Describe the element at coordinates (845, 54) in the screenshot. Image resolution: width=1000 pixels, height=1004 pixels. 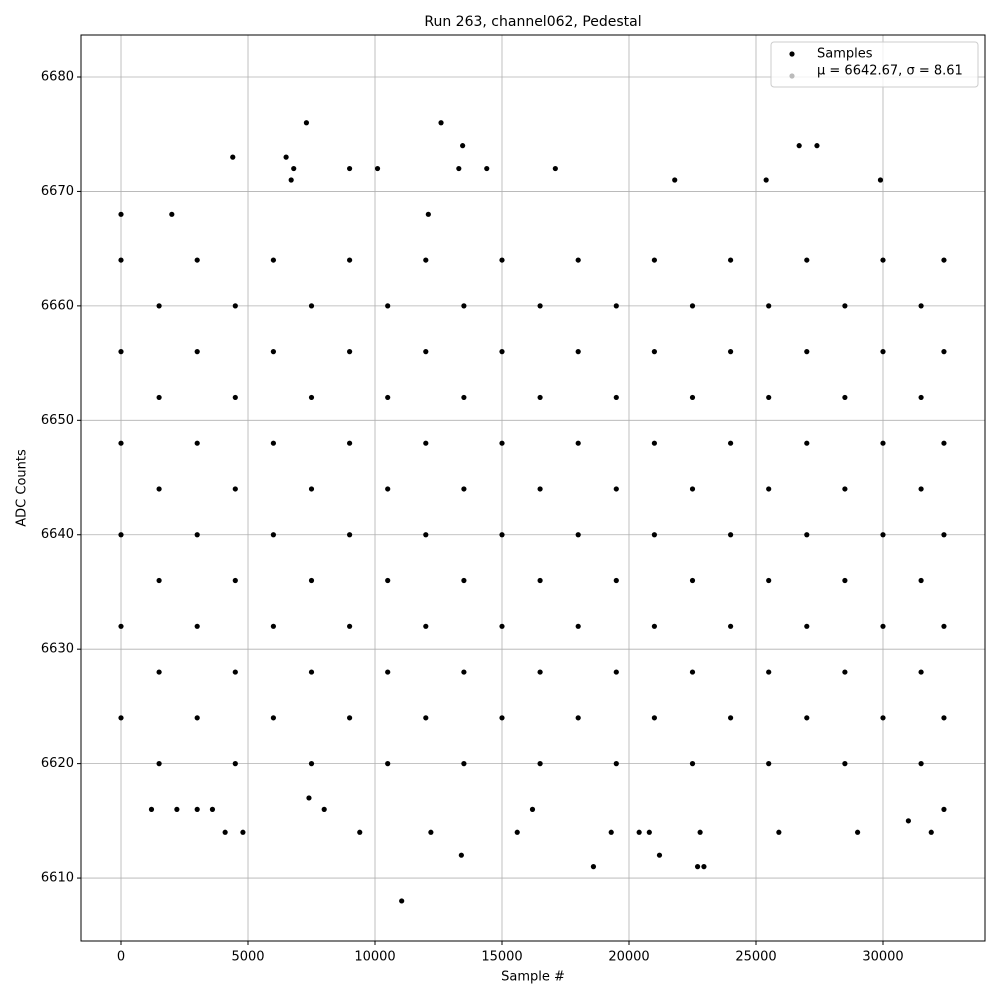
I see `legend-label: Samples` at that location.